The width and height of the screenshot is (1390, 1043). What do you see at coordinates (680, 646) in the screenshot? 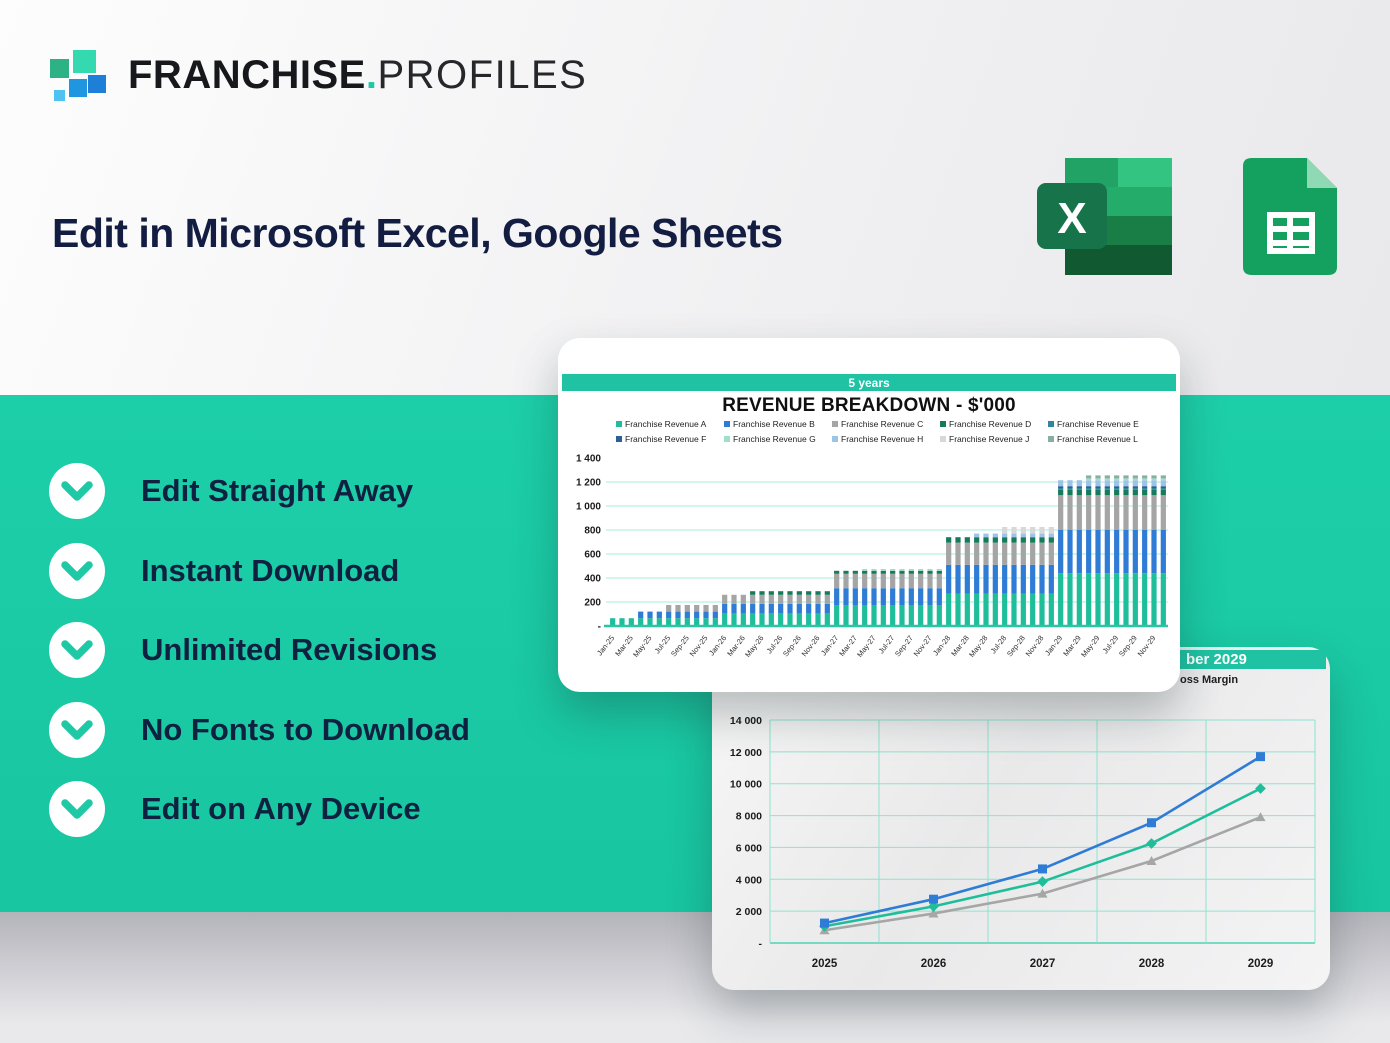
I see `bar-x-tick: Sep-25` at bounding box center [680, 646].